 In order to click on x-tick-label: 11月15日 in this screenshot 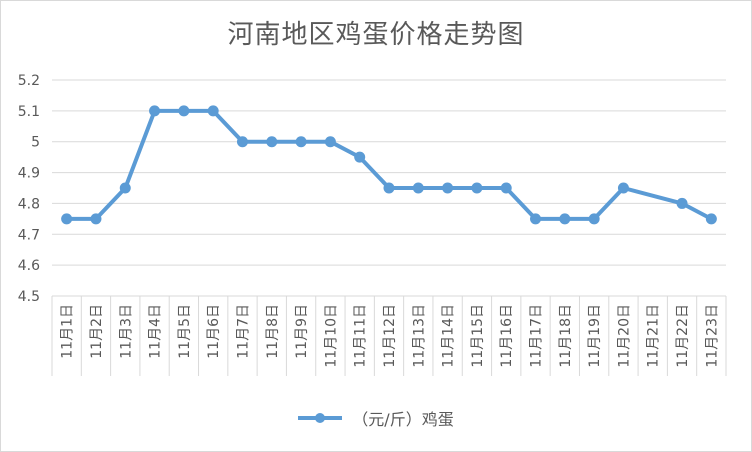, I will do `click(478, 336)`.